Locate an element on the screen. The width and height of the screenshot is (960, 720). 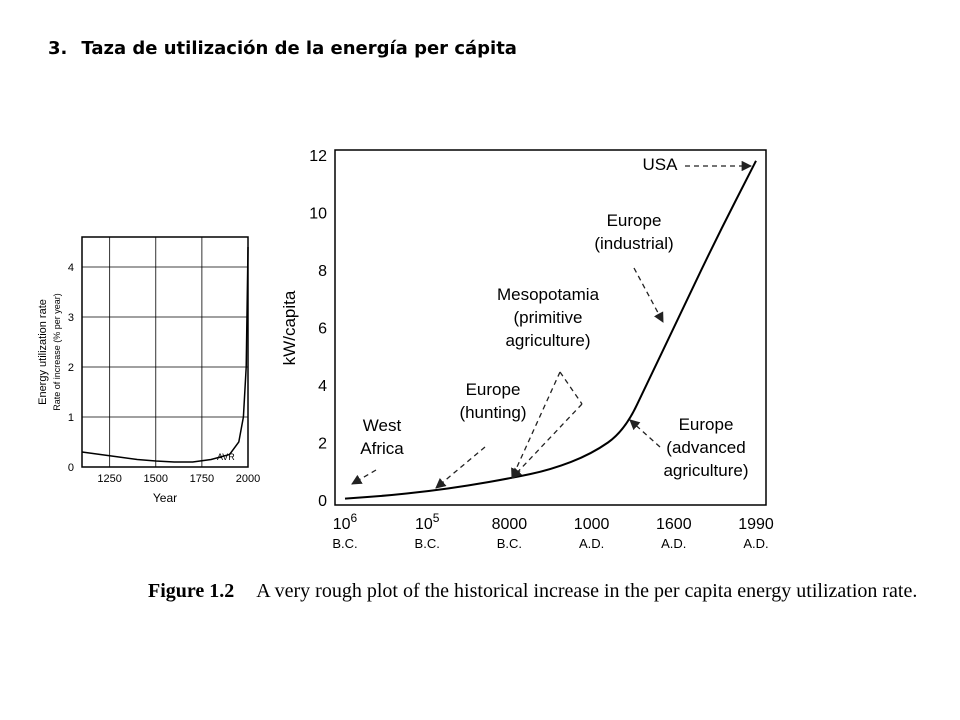
big-chart-annotation-line: (advanced is located at coordinates (705, 447).